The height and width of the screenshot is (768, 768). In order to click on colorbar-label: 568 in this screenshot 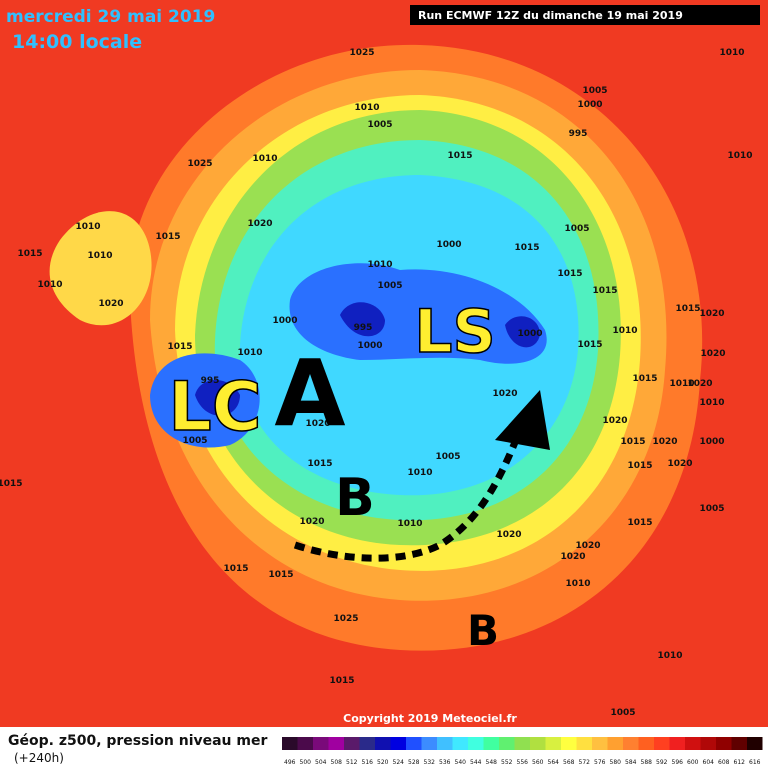, I will do `click(569, 762)`.